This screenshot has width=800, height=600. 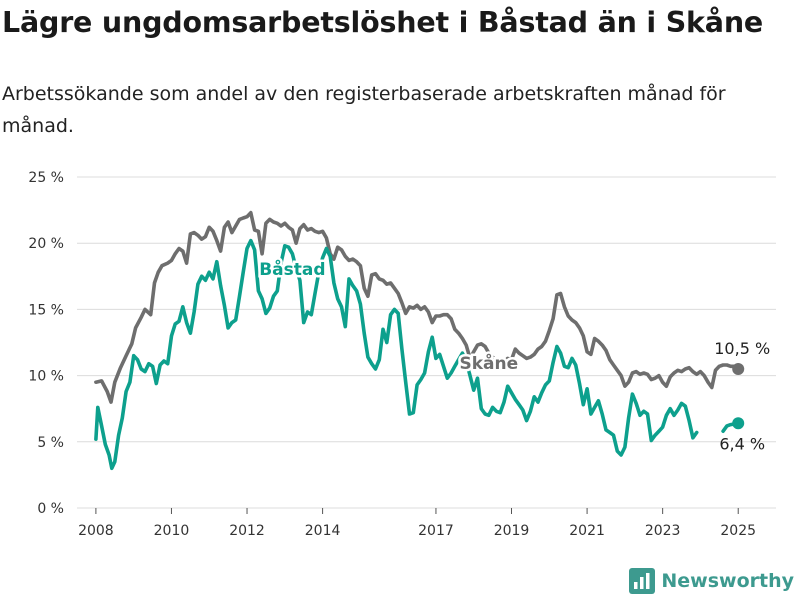 I want to click on y-tick-label: 15 %, so click(x=46, y=310).